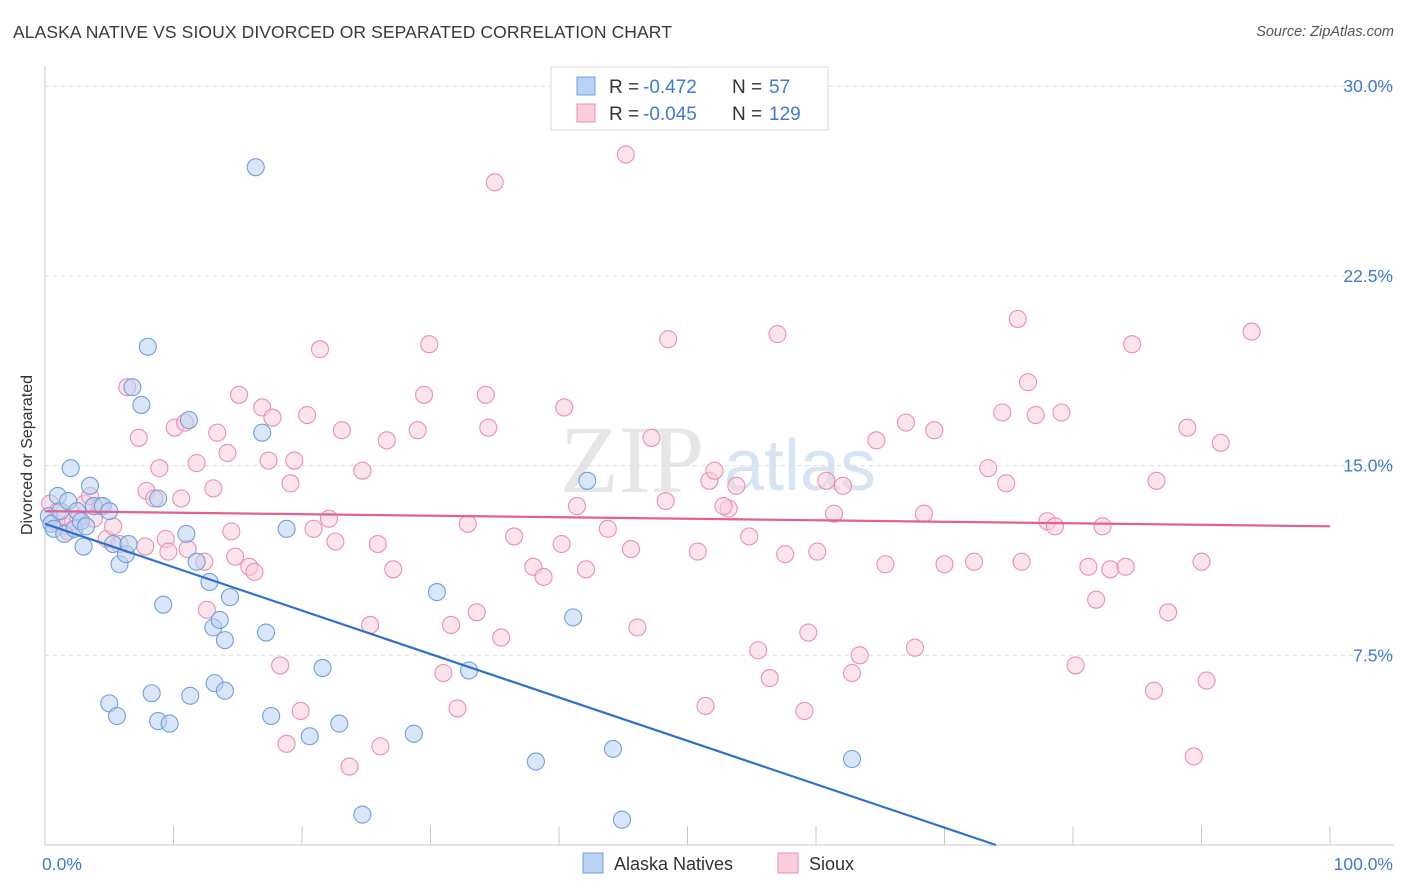 This screenshot has height=892, width=1406. Describe the element at coordinates (1368, 276) in the screenshot. I see `y-tick-label: 22.5%` at that location.